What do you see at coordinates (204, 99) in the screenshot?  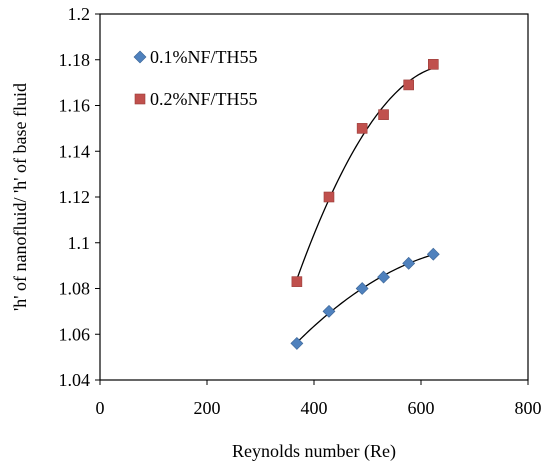 I see `legend-label-series-2: 0.2%NF/TH55` at bounding box center [204, 99].